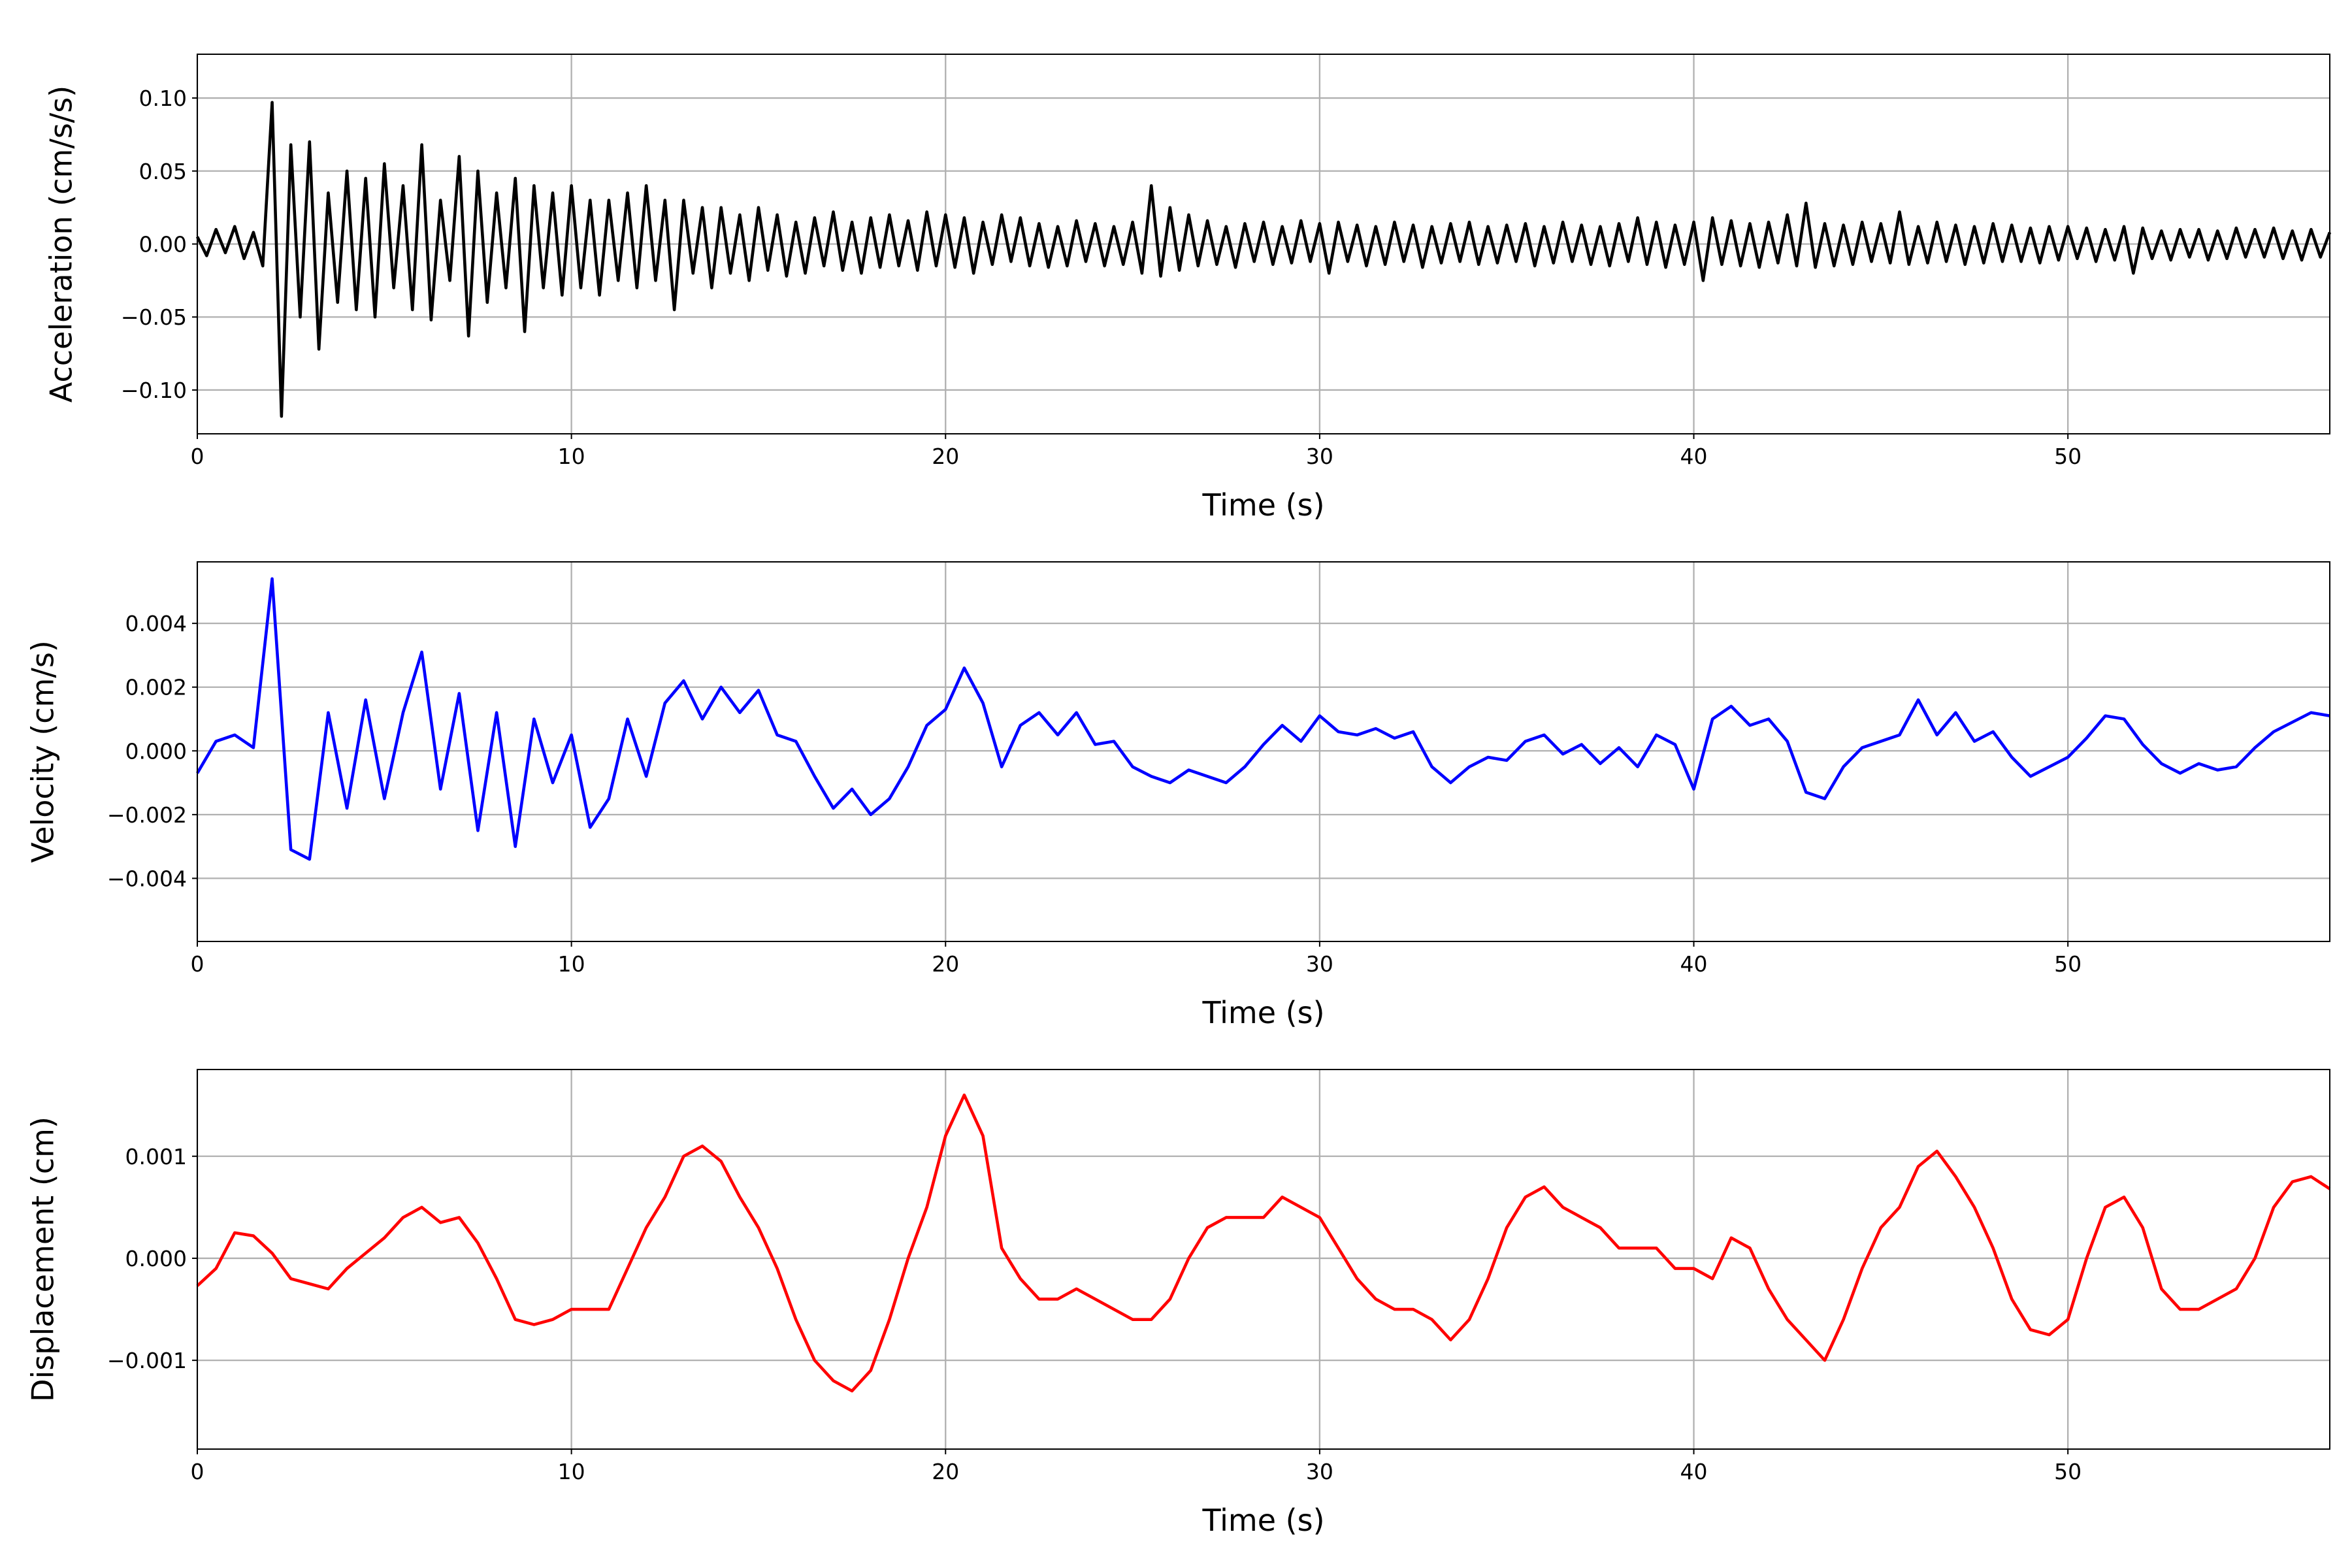 This screenshot has width=2352, height=1568. What do you see at coordinates (43, 1259) in the screenshot?
I see `y-axis-label: Displacement (cm)` at bounding box center [43, 1259].